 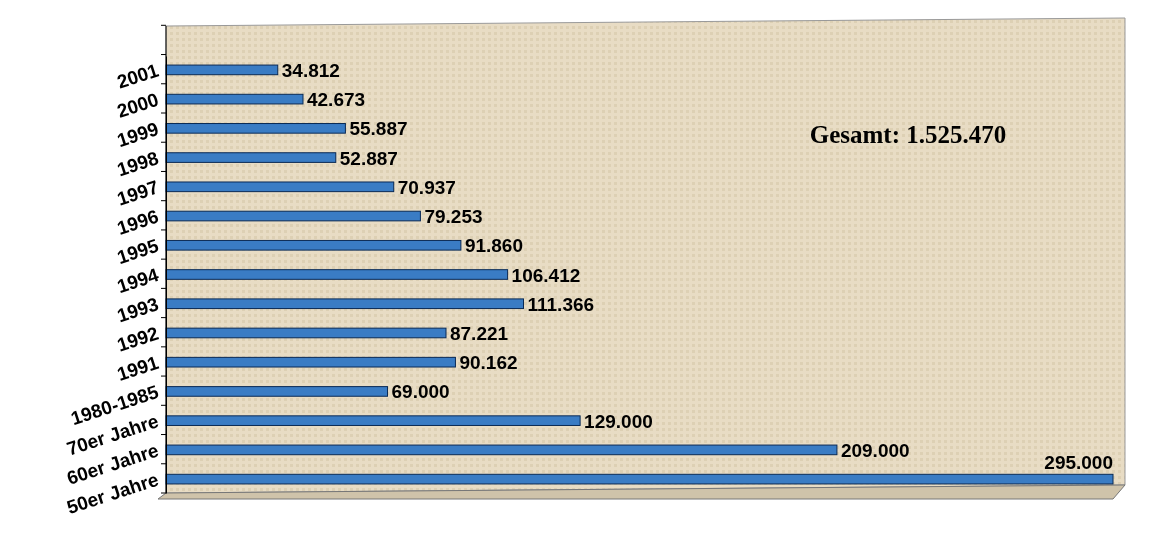 I want to click on data-label: 209.000, so click(x=875, y=450).